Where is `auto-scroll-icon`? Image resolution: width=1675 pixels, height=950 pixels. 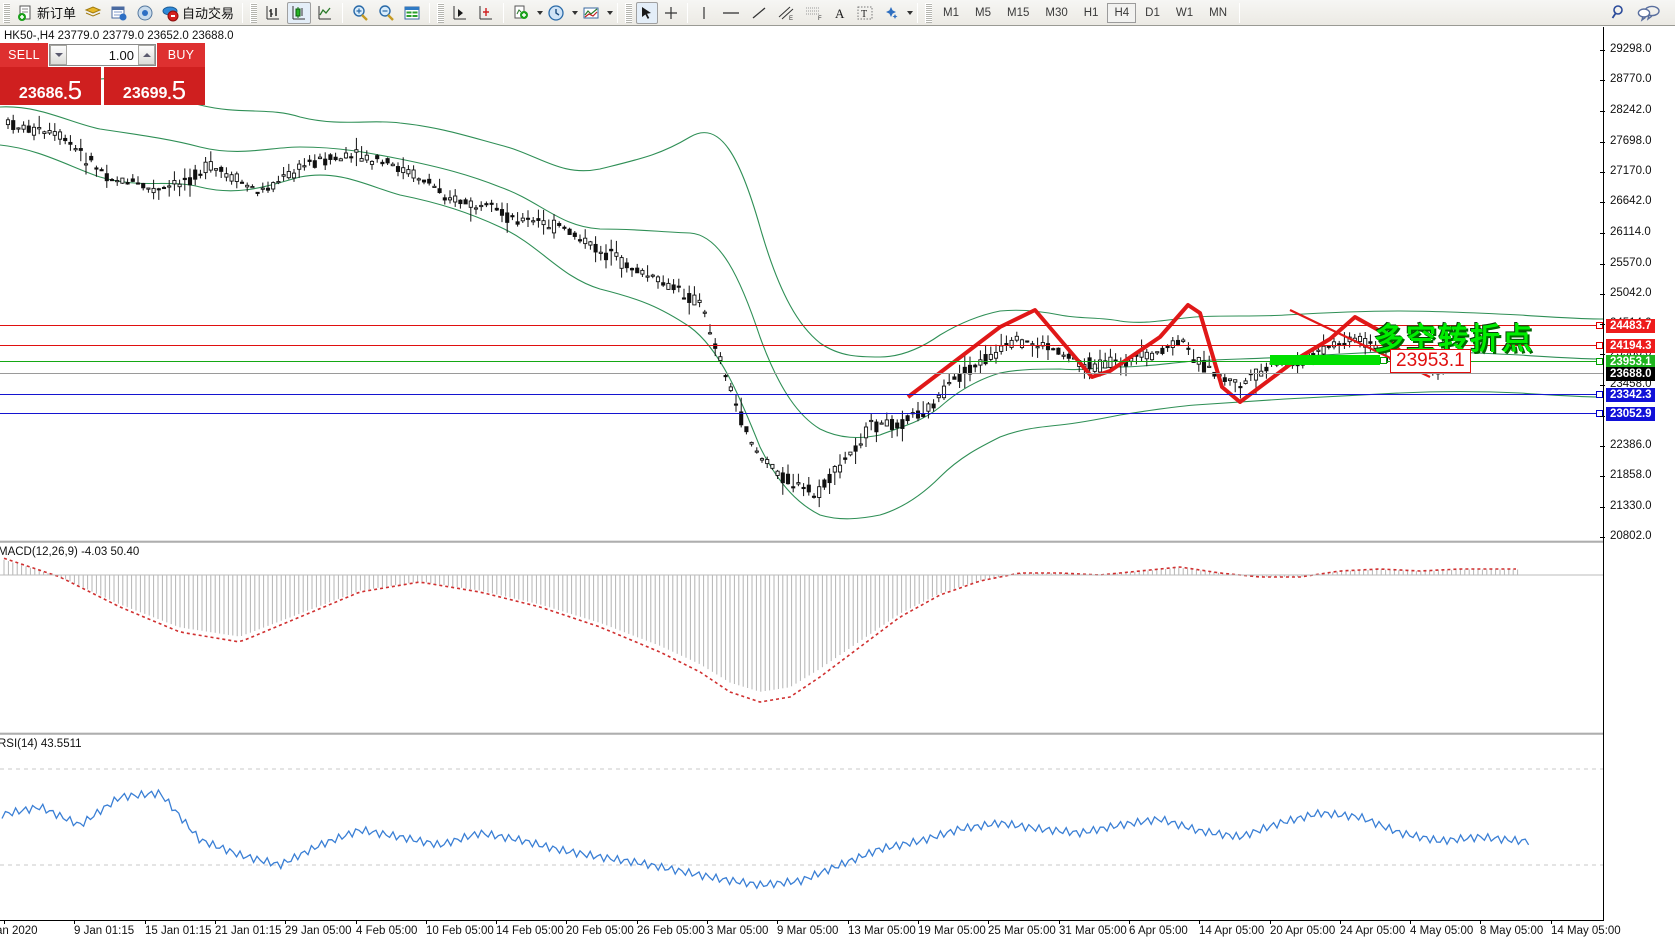
auto-scroll-icon is located at coordinates (460, 13).